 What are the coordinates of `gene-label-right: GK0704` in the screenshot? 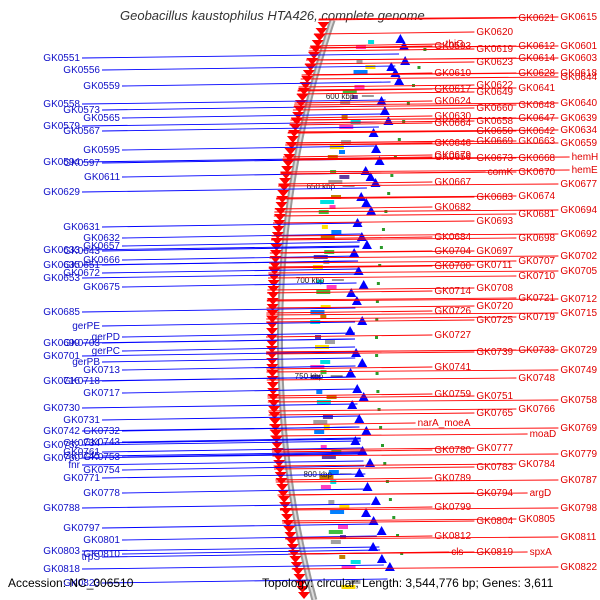 It's located at (452, 251).